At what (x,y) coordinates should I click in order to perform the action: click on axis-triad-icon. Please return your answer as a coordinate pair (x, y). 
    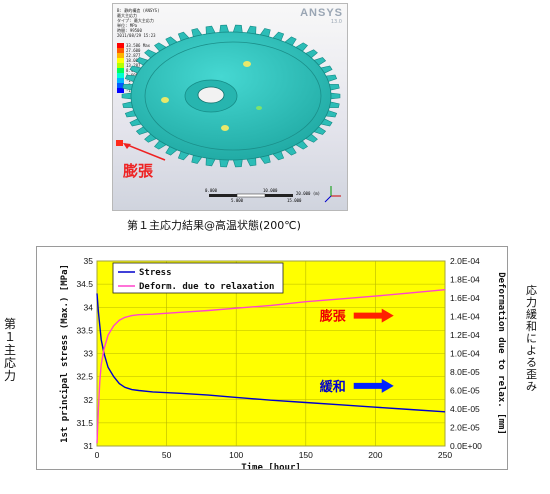
    Looking at the image, I should click on (332, 194).